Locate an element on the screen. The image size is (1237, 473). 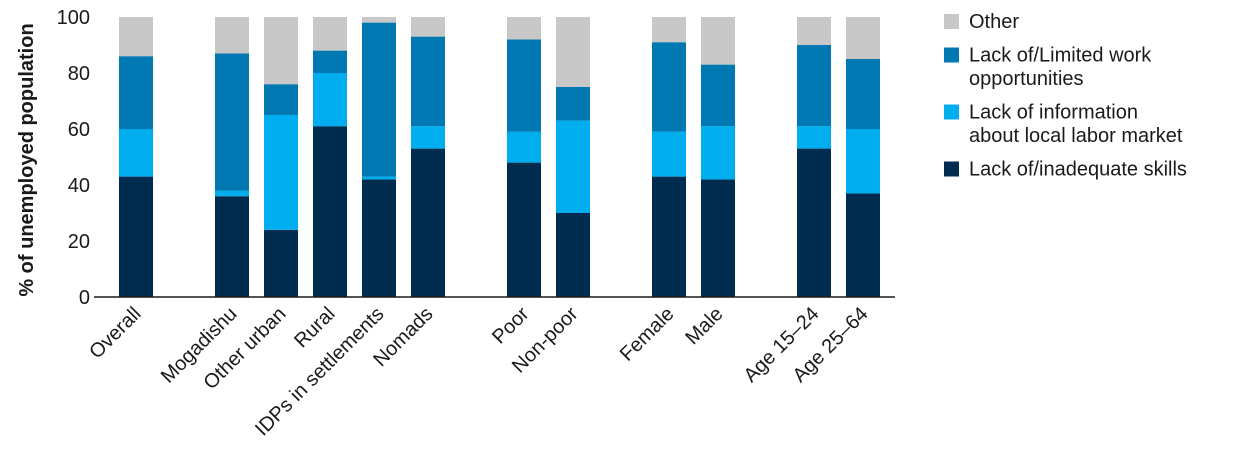
y-tick-label: 80 is located at coordinates (79, 74).